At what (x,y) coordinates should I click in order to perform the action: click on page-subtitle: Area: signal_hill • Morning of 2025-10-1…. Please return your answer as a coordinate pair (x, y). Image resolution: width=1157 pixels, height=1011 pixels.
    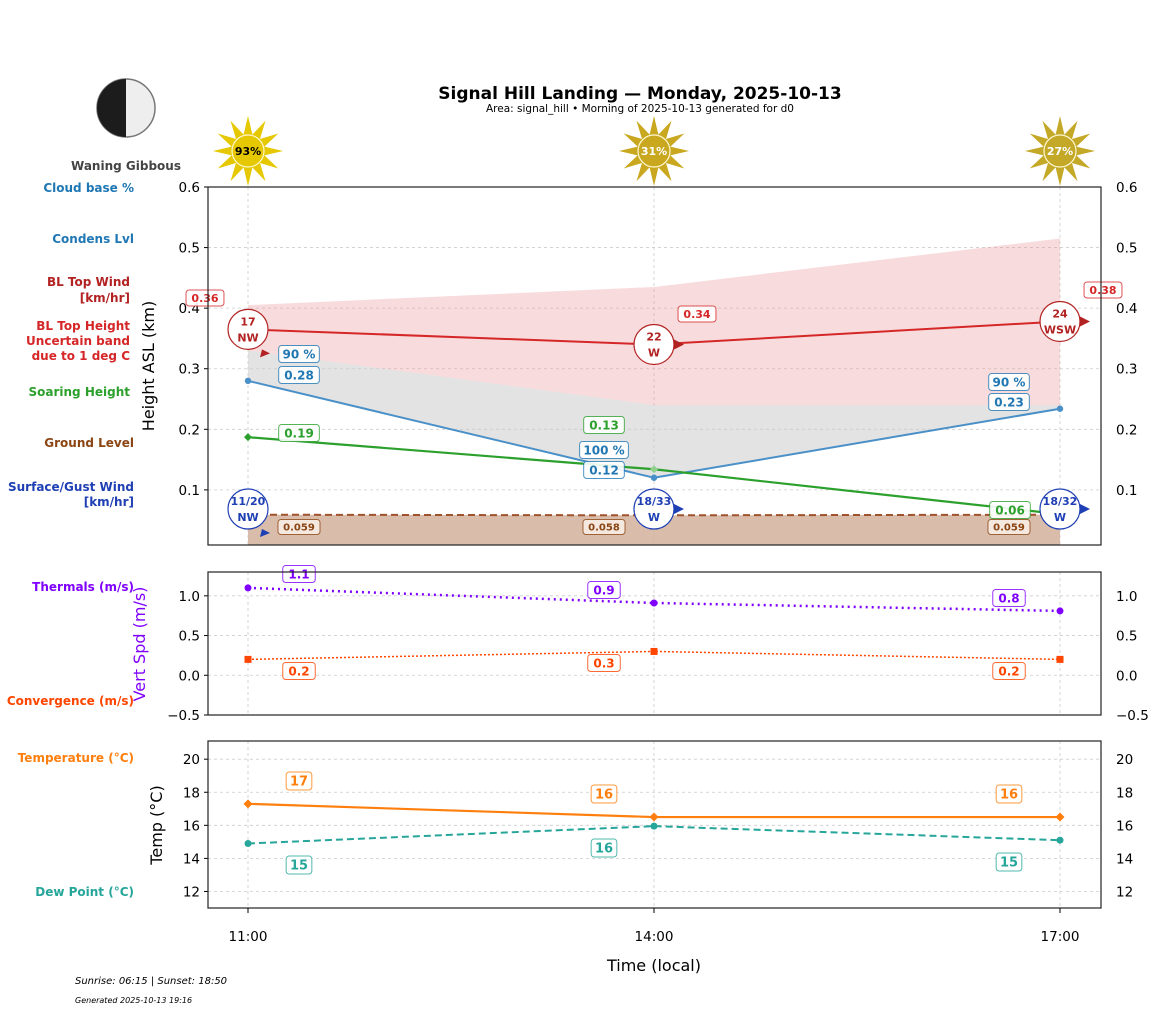
    Looking at the image, I should click on (640, 109).